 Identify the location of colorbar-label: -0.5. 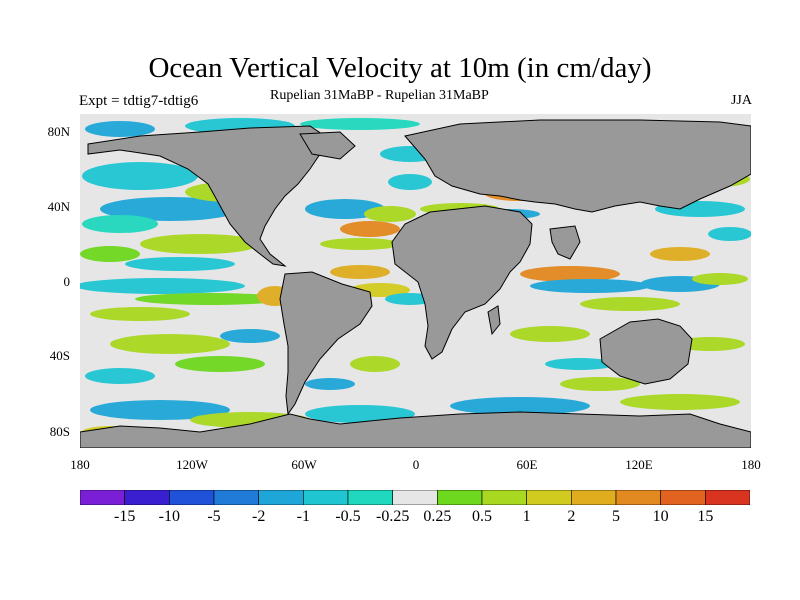
(348, 516).